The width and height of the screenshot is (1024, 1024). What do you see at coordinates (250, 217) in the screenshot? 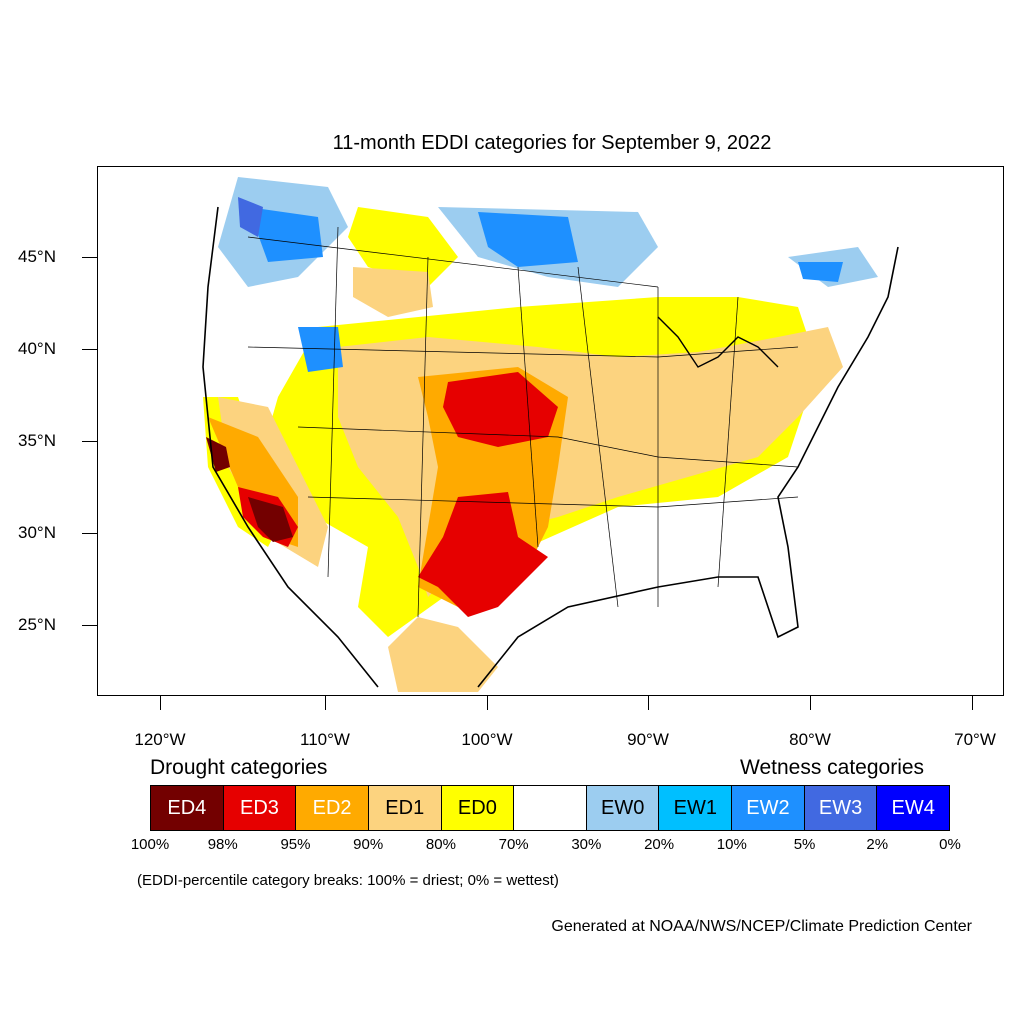
I see `ew3-region-nw` at bounding box center [250, 217].